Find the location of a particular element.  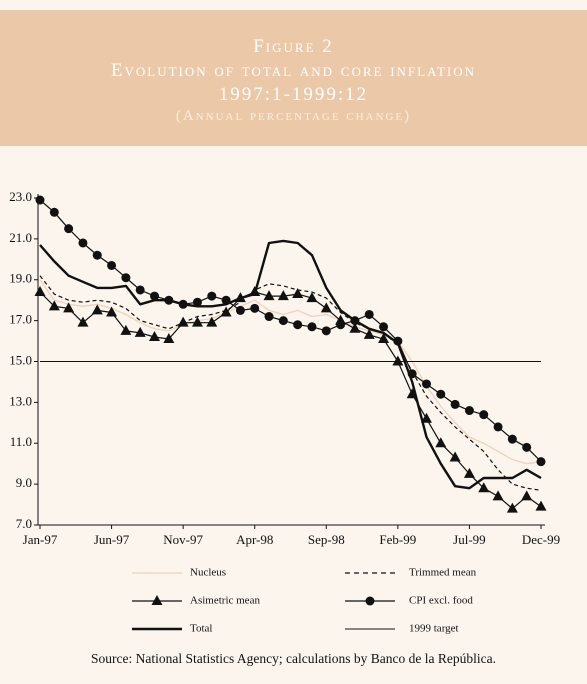

y-tick-label: 11.0 is located at coordinates (21, 441).